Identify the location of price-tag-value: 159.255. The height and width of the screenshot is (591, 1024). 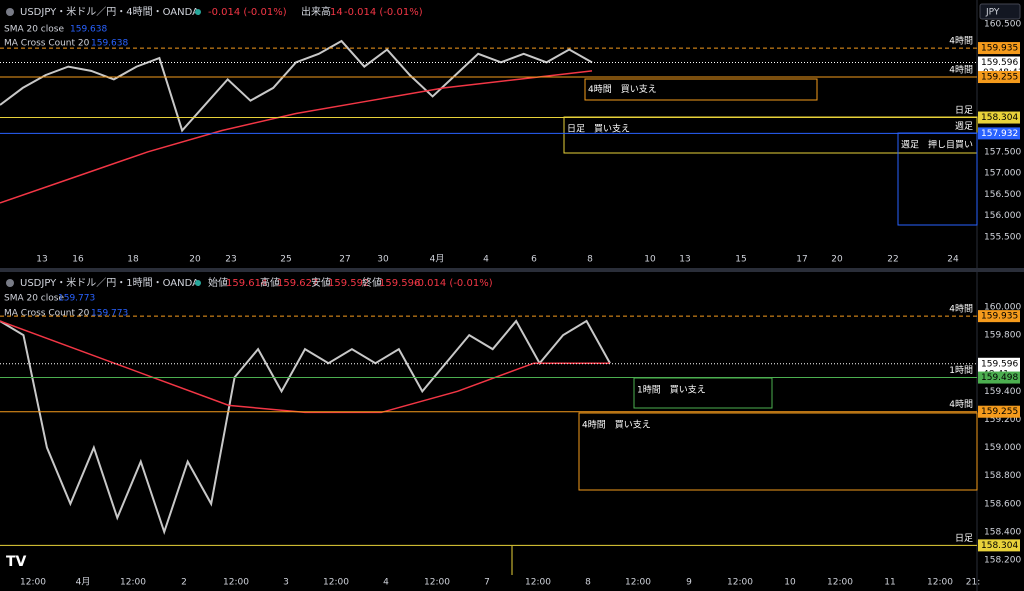
(999, 412).